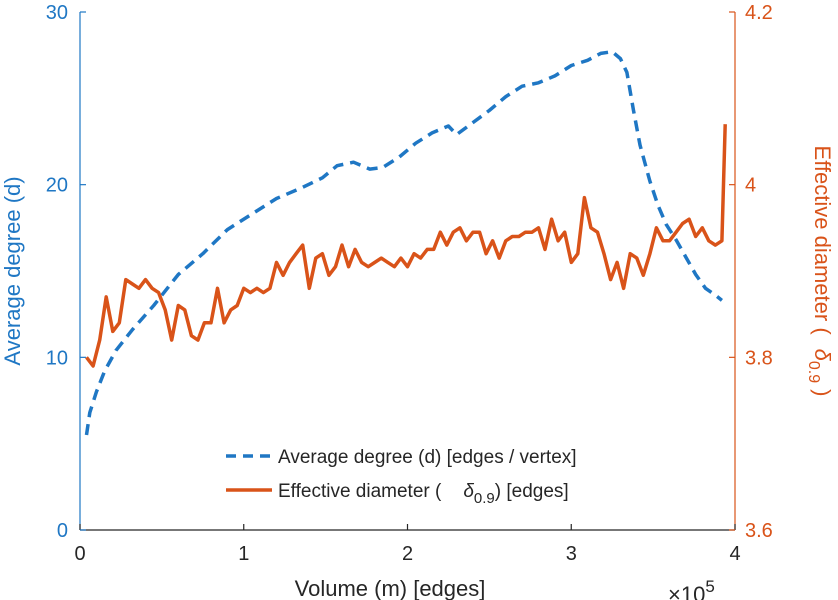  Describe the element at coordinates (57, 13) in the screenshot. I see `left-y-tick-label: 30` at that location.